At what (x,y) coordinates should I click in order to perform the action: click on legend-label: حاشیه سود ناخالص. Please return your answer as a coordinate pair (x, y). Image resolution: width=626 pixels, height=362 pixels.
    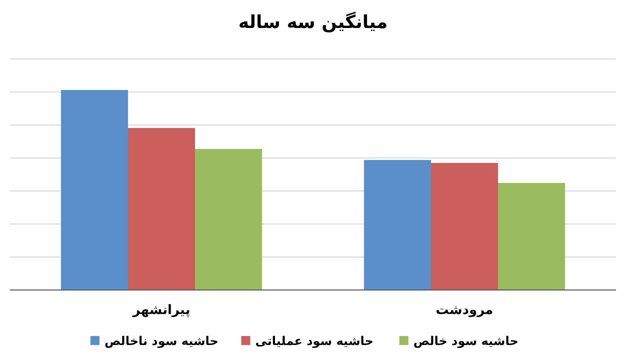
    Looking at the image, I should click on (161, 341).